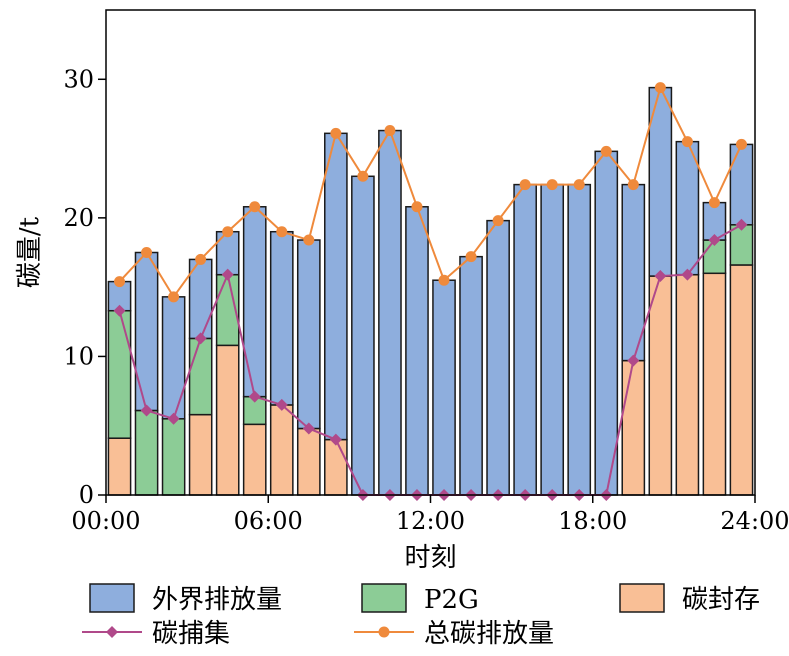 The image size is (789, 656). Describe the element at coordinates (754, 521) in the screenshot. I see `x-tick-label-4: 24:00` at that location.